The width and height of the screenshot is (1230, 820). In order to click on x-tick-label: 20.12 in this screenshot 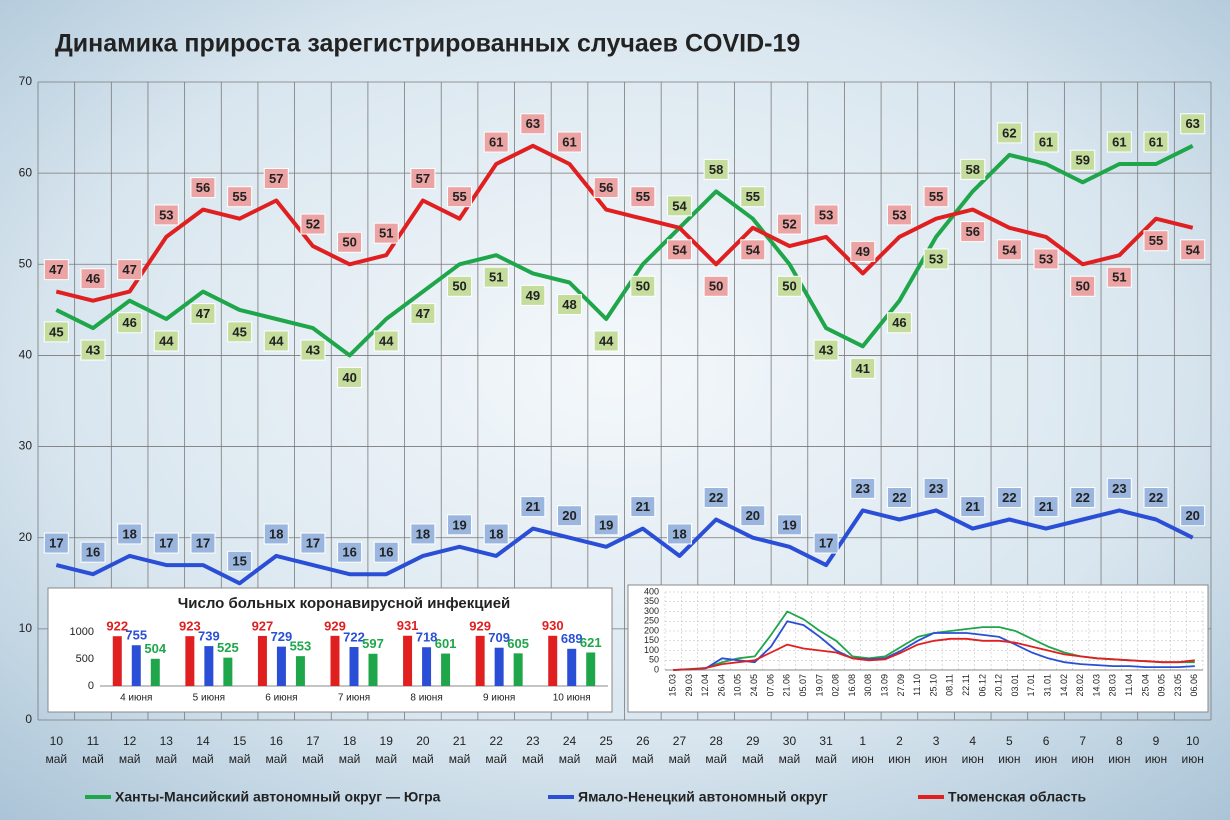, I will do `click(999, 685)`.